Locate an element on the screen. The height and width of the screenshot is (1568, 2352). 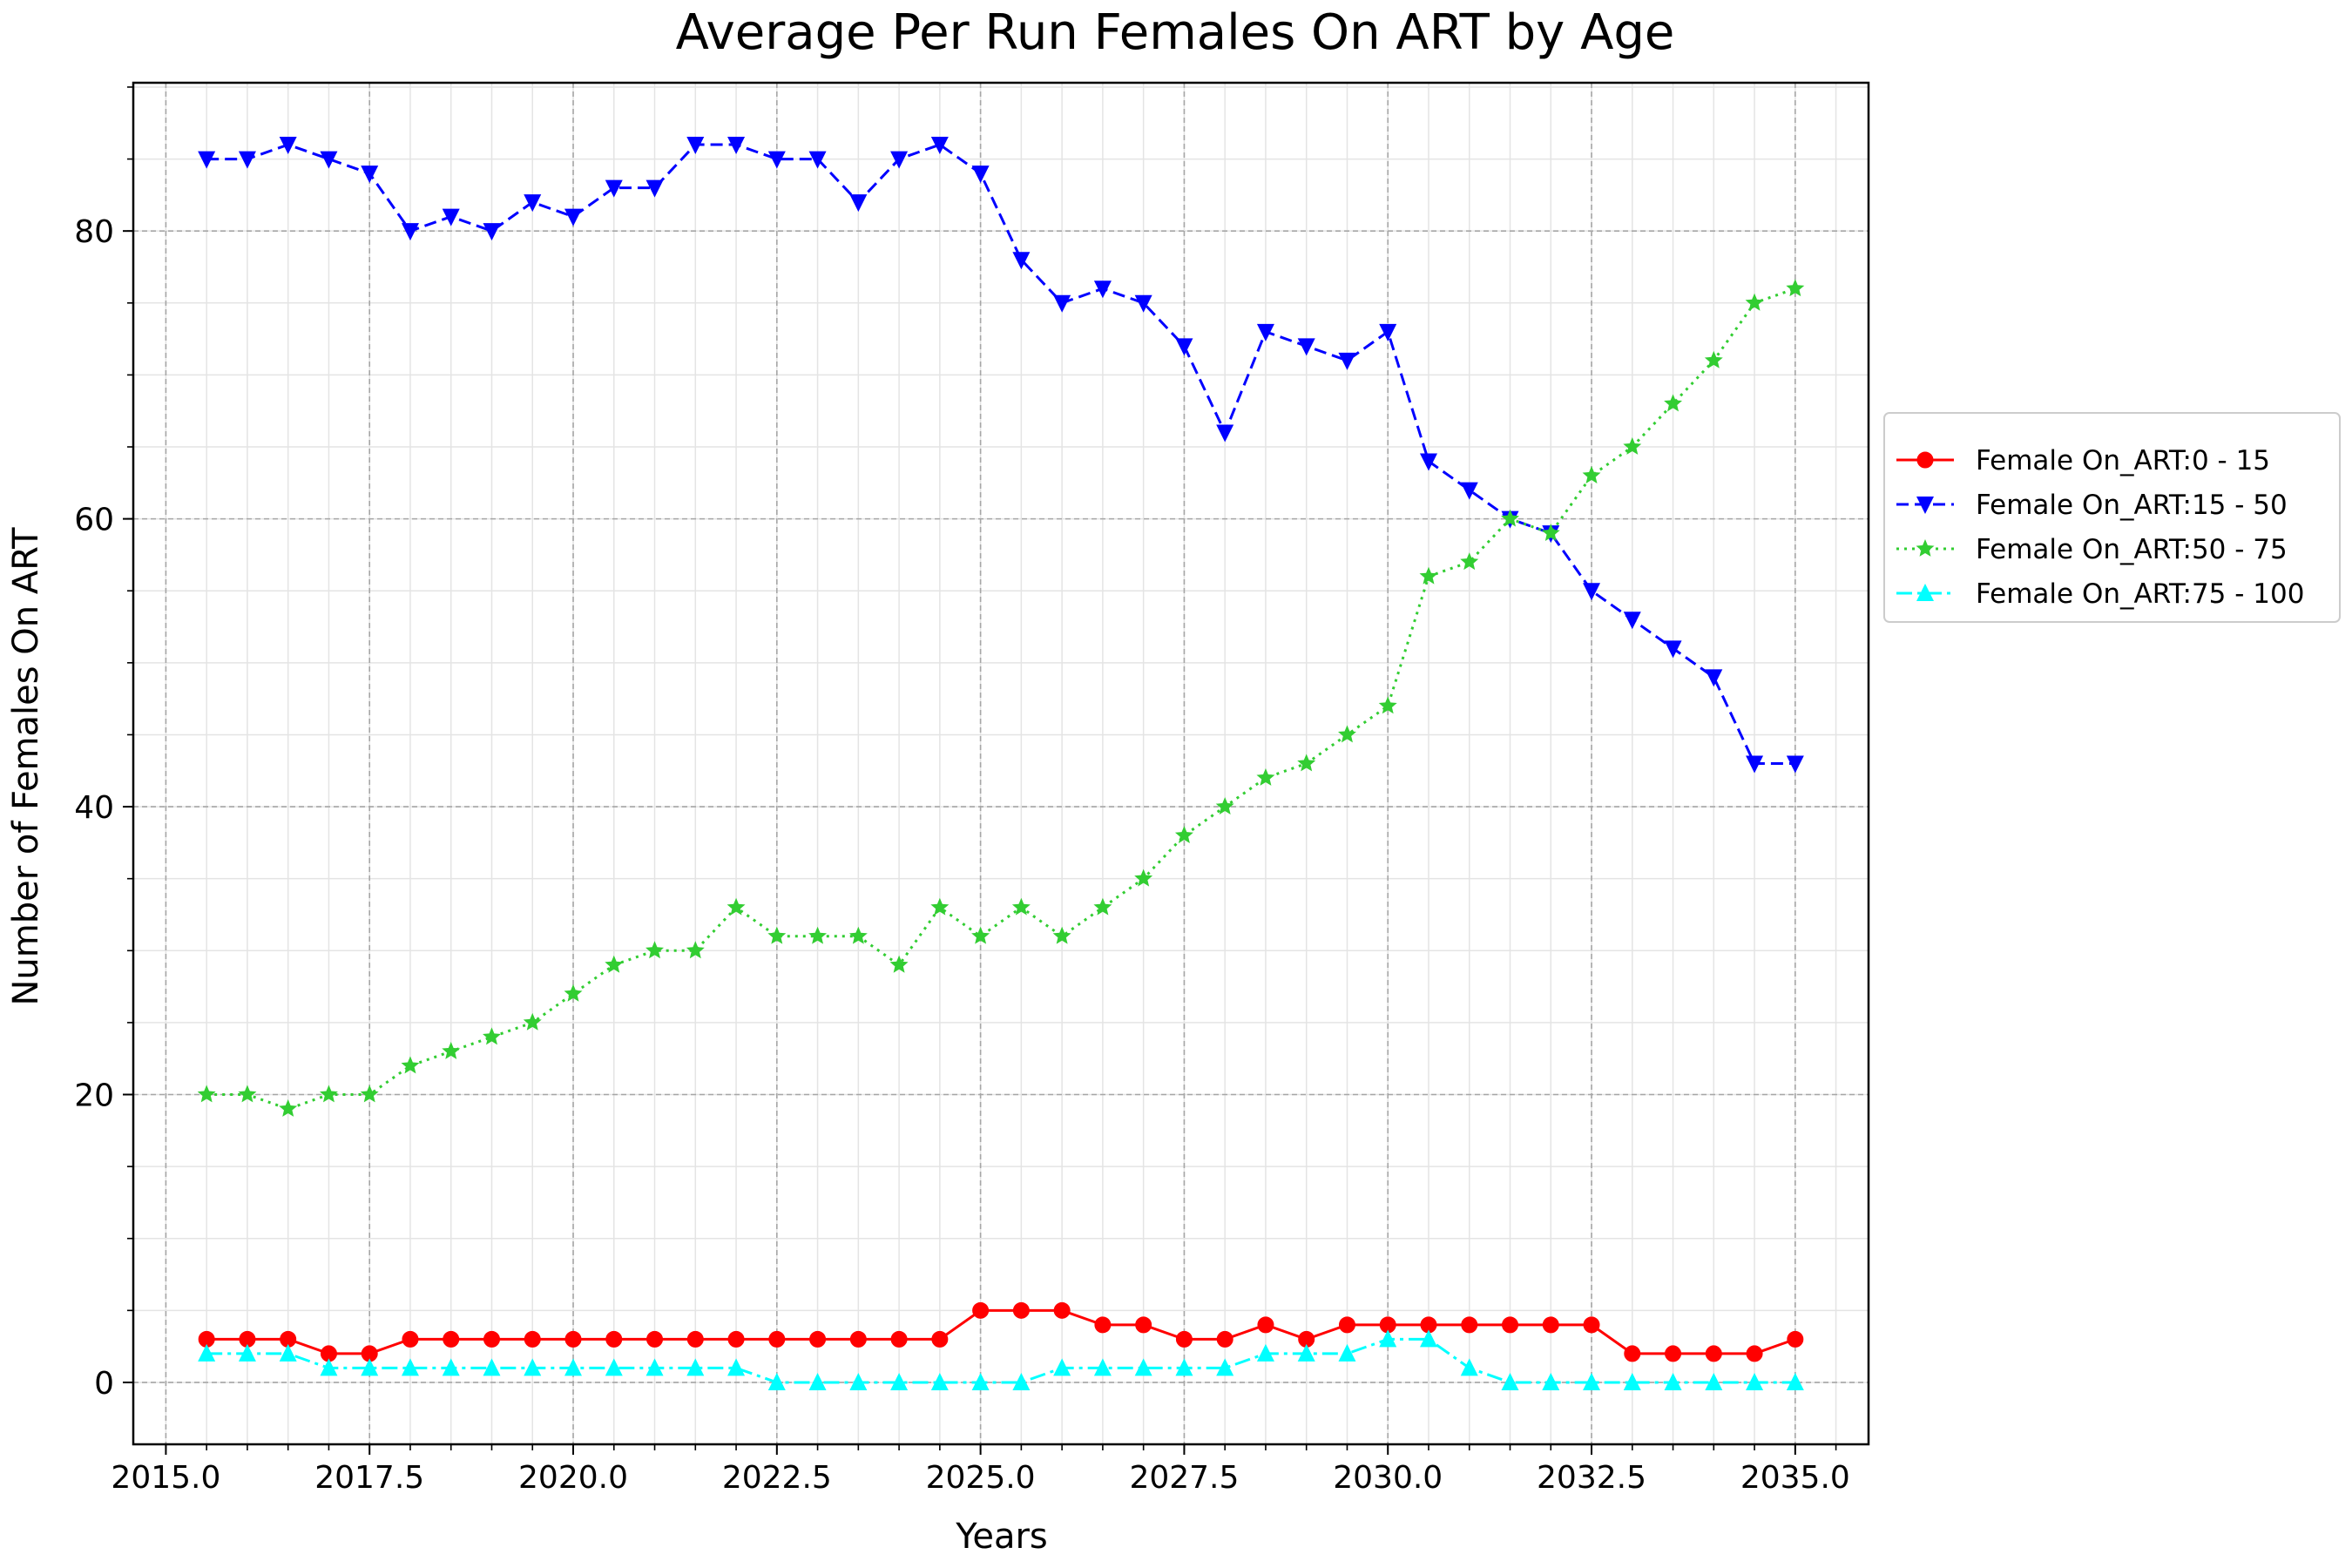
y-tick-label: 60 is located at coordinates (94, 520).